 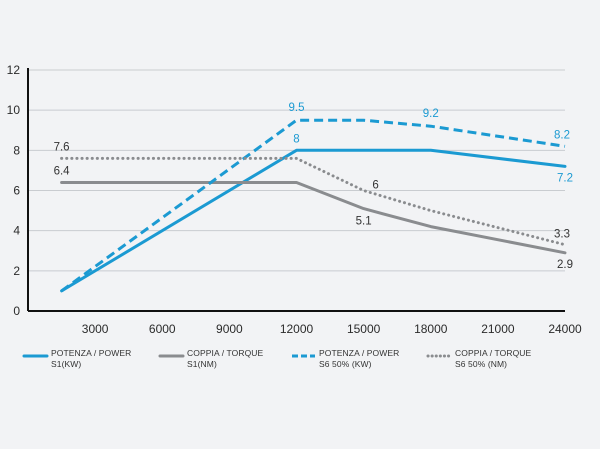 What do you see at coordinates (562, 135) in the screenshot?
I see `data-label: 8.2` at bounding box center [562, 135].